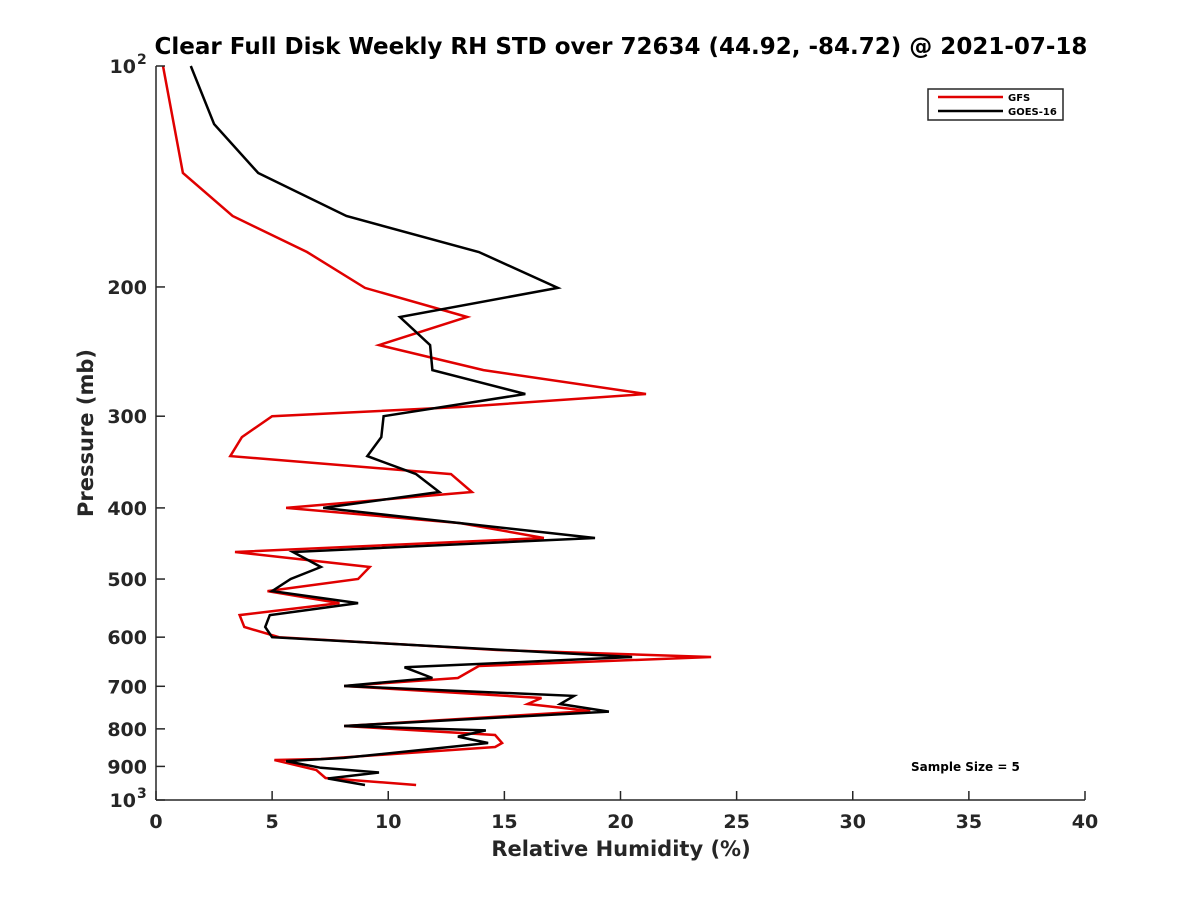 The height and width of the screenshot is (900, 1200). What do you see at coordinates (853, 822) in the screenshot?
I see `x-tick-label: 30` at bounding box center [853, 822].